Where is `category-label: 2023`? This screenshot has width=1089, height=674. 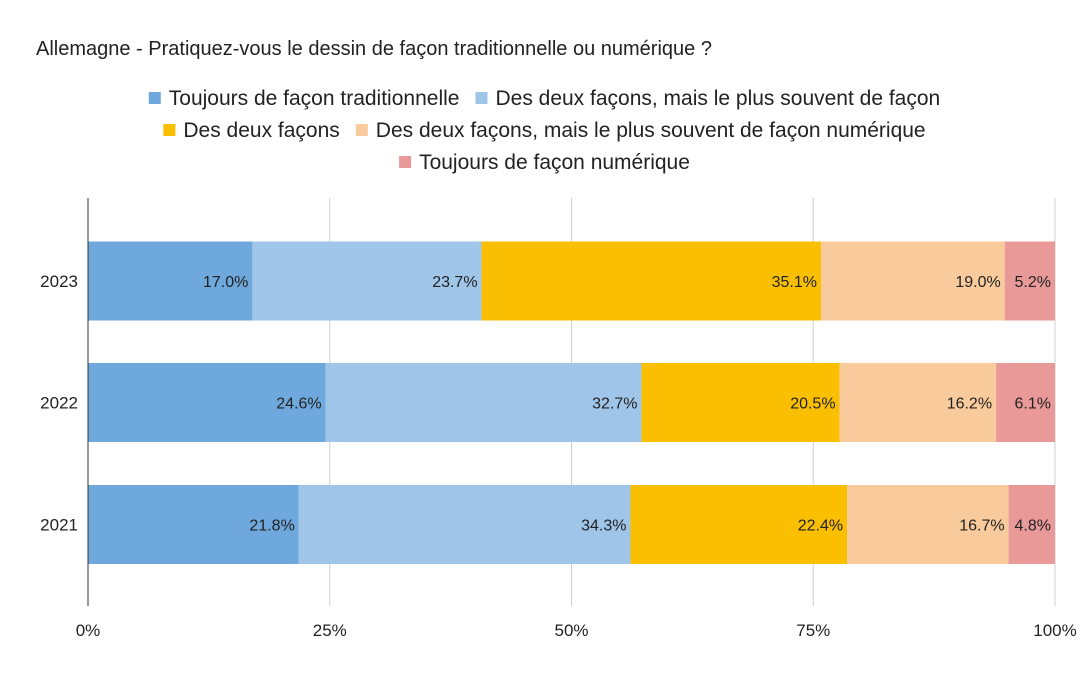
category-label: 2023 is located at coordinates (59, 281).